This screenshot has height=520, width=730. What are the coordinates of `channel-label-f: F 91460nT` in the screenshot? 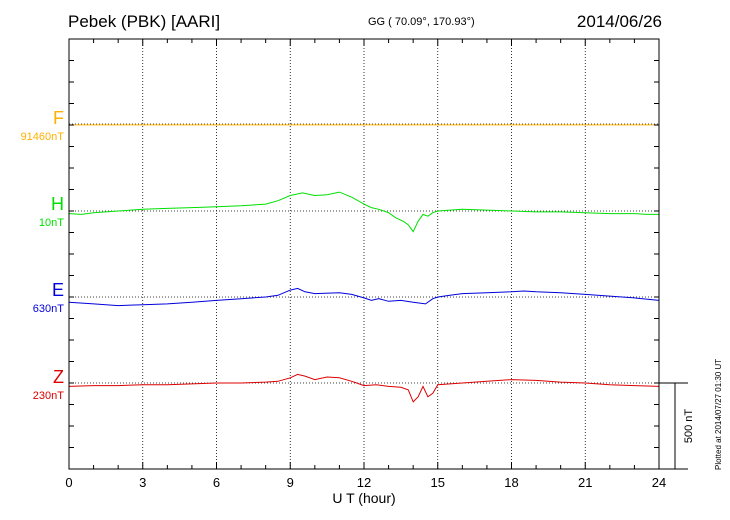 It's located at (34, 125).